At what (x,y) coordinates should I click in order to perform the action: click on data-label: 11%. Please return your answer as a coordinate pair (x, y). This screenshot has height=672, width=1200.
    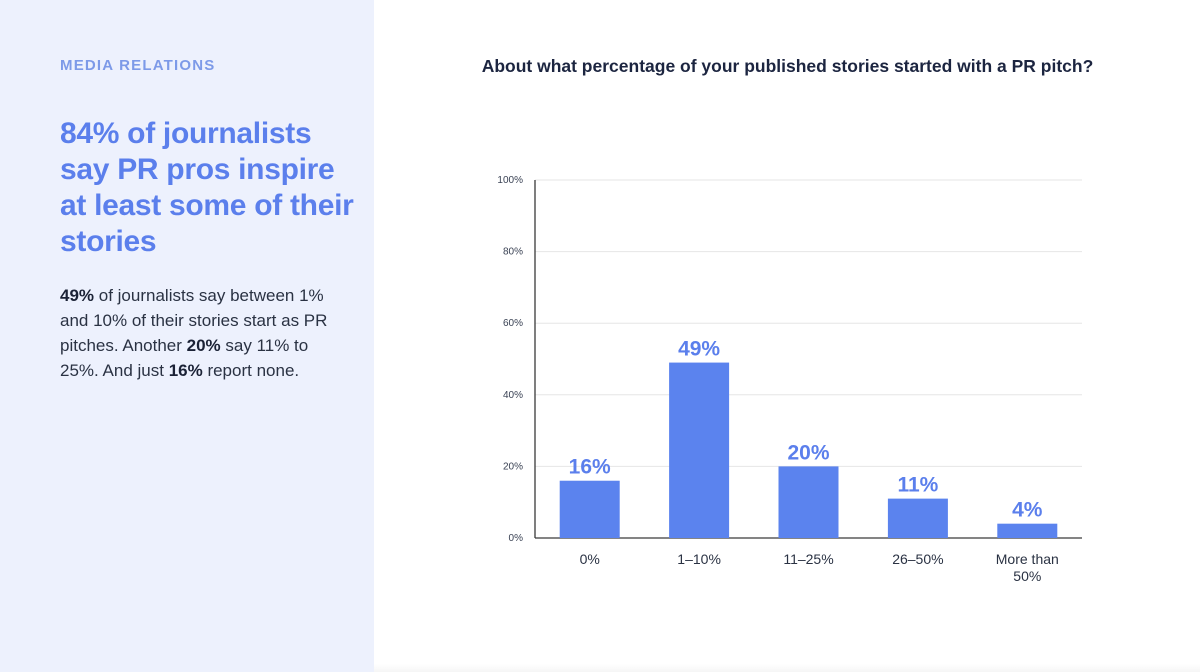
    Looking at the image, I should click on (917, 485).